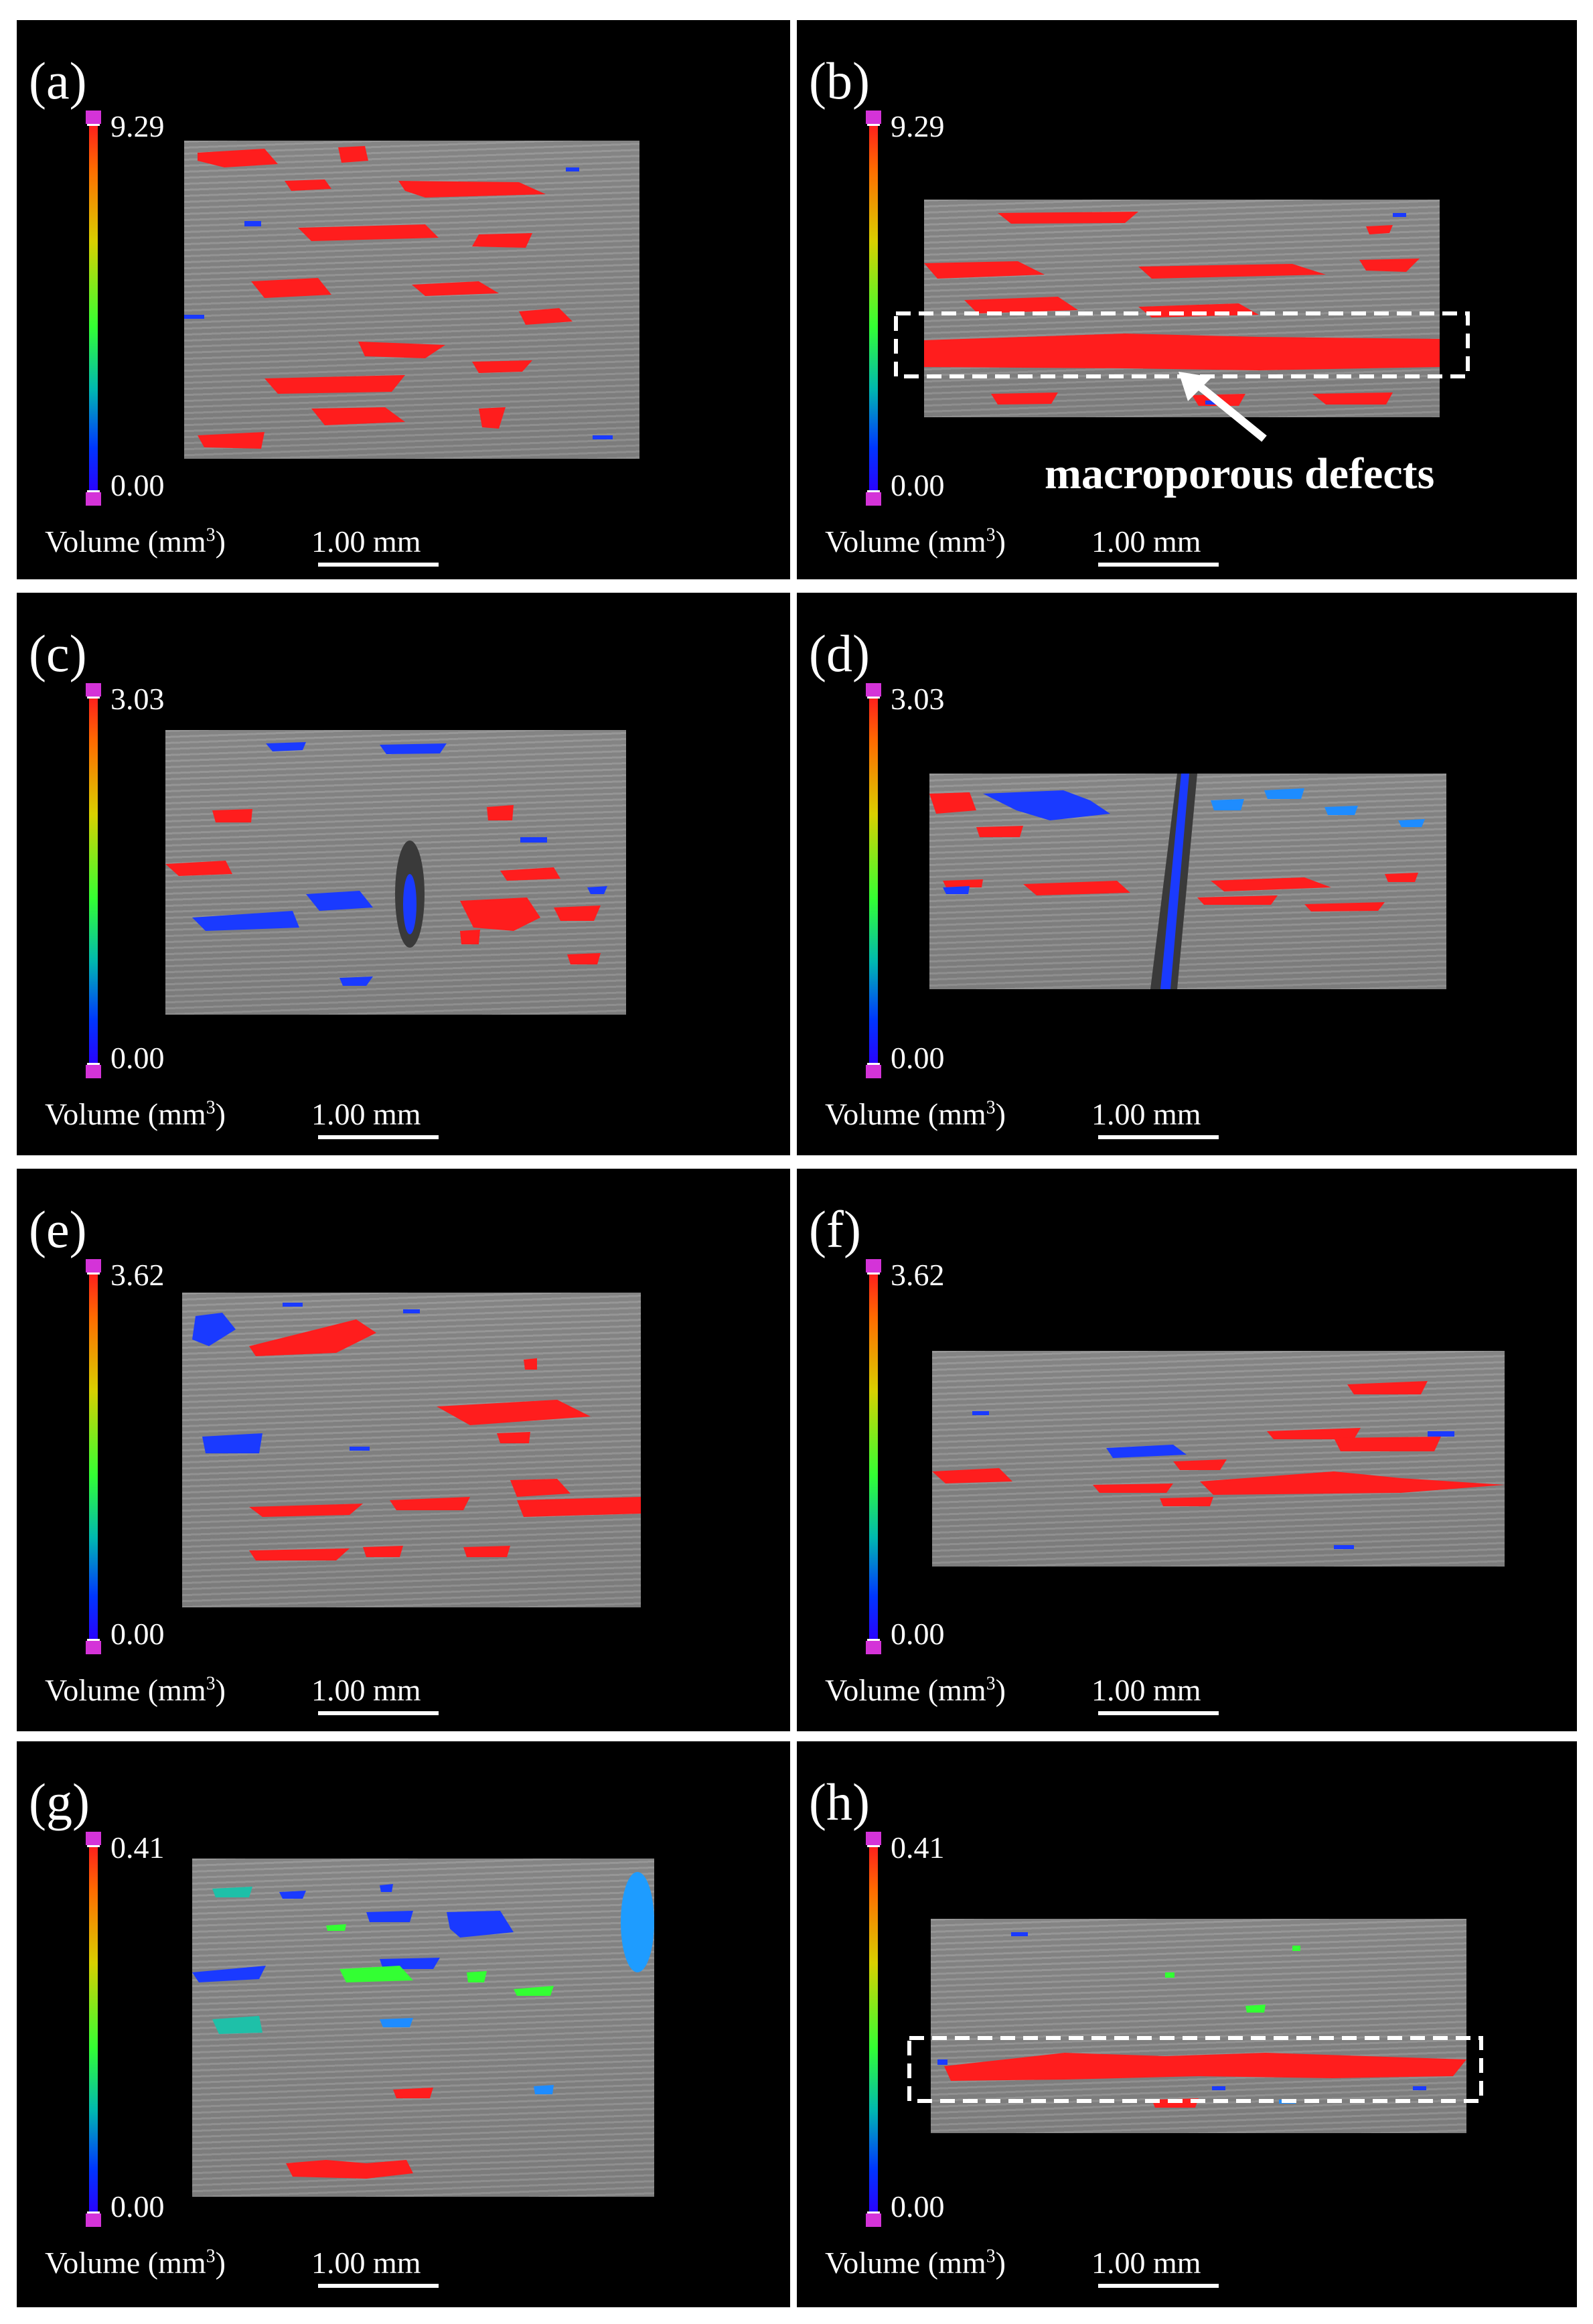 This screenshot has width=1593, height=2324. What do you see at coordinates (58, 1229) in the screenshot?
I see `panel-label: (e)` at bounding box center [58, 1229].